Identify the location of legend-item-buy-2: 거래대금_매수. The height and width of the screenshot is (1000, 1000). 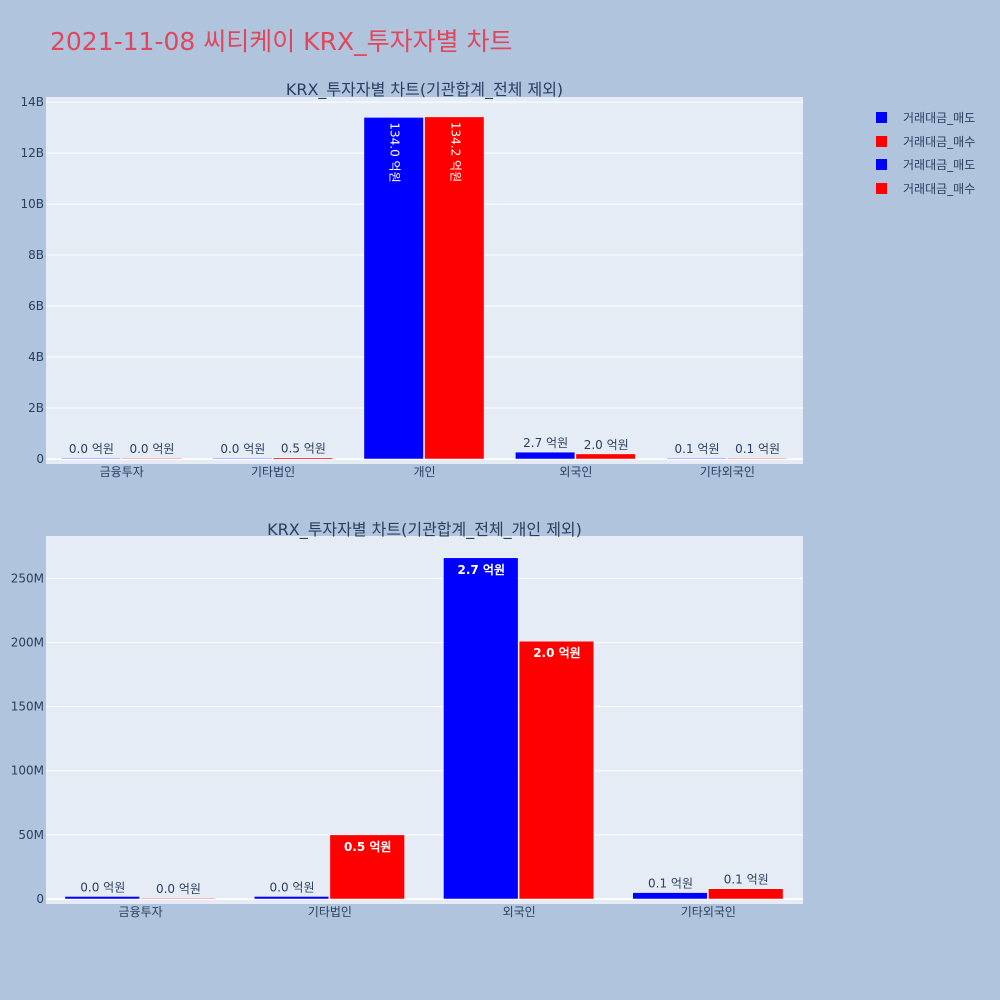
(925, 189).